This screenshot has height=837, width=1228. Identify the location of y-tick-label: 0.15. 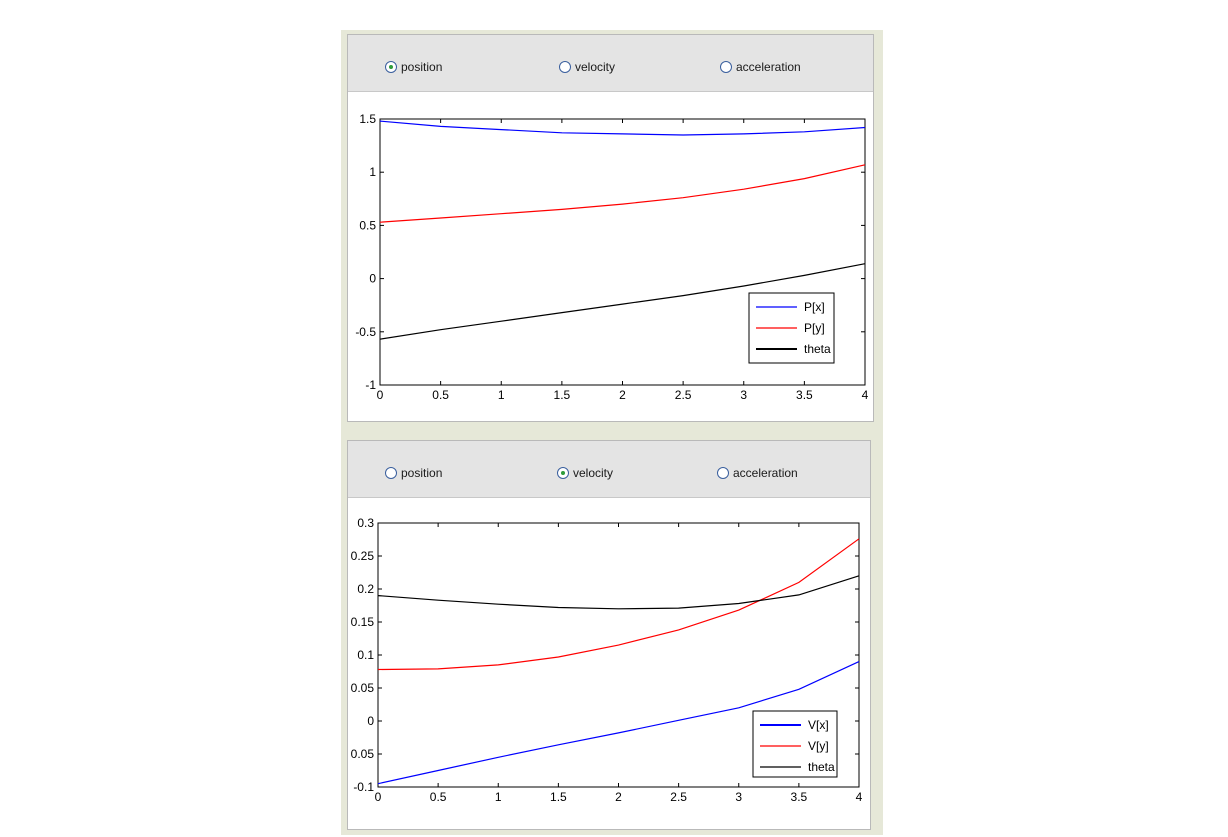
(363, 622).